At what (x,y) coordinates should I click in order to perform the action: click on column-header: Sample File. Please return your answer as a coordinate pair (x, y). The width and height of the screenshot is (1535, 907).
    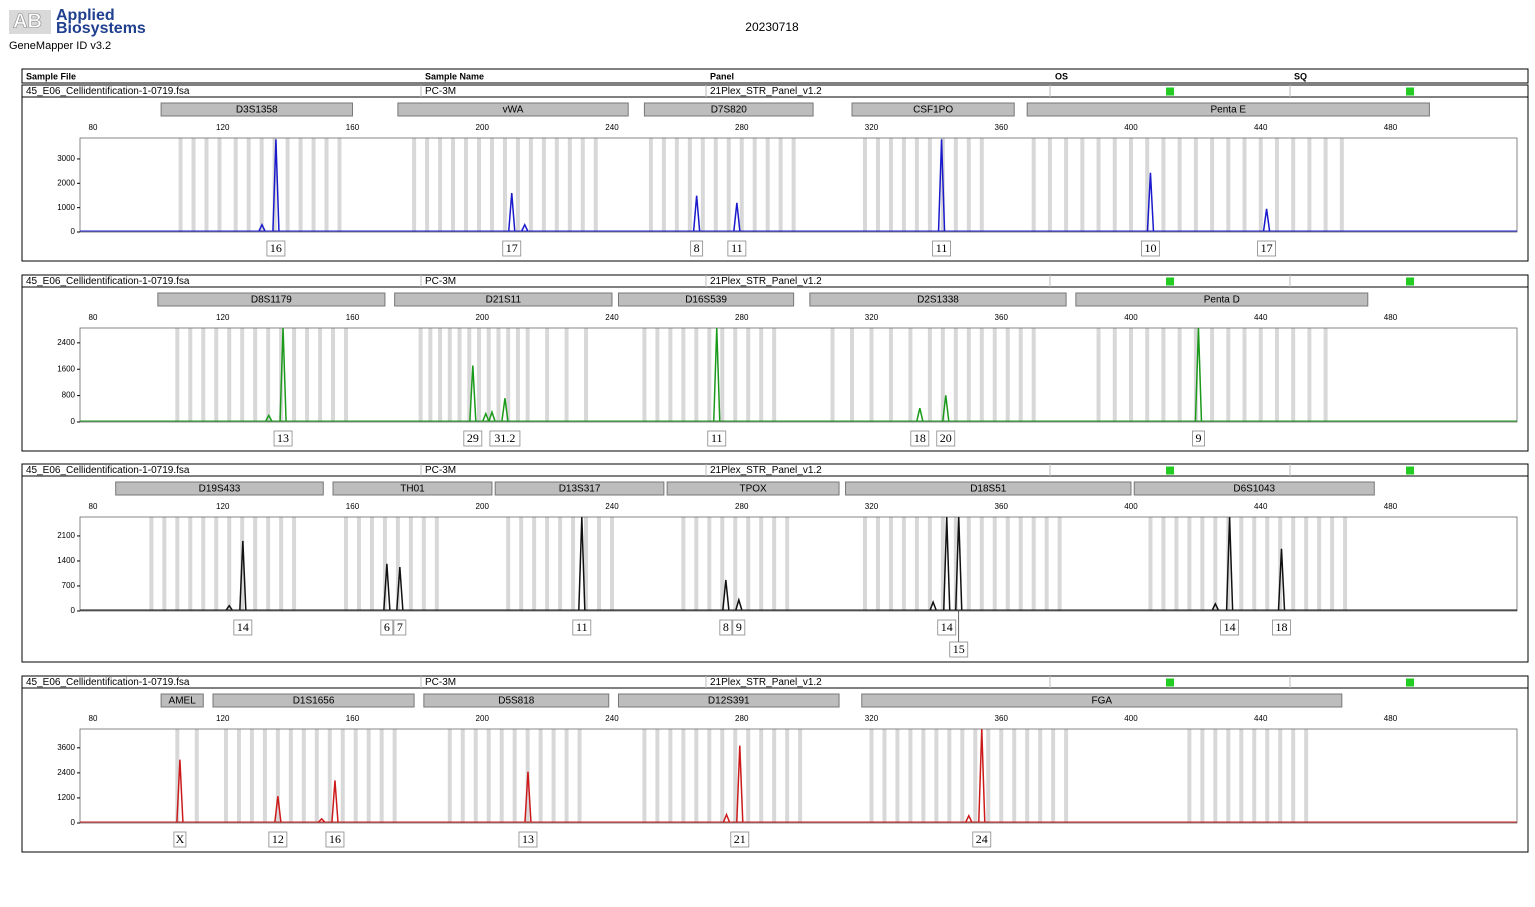
    Looking at the image, I should click on (51, 76).